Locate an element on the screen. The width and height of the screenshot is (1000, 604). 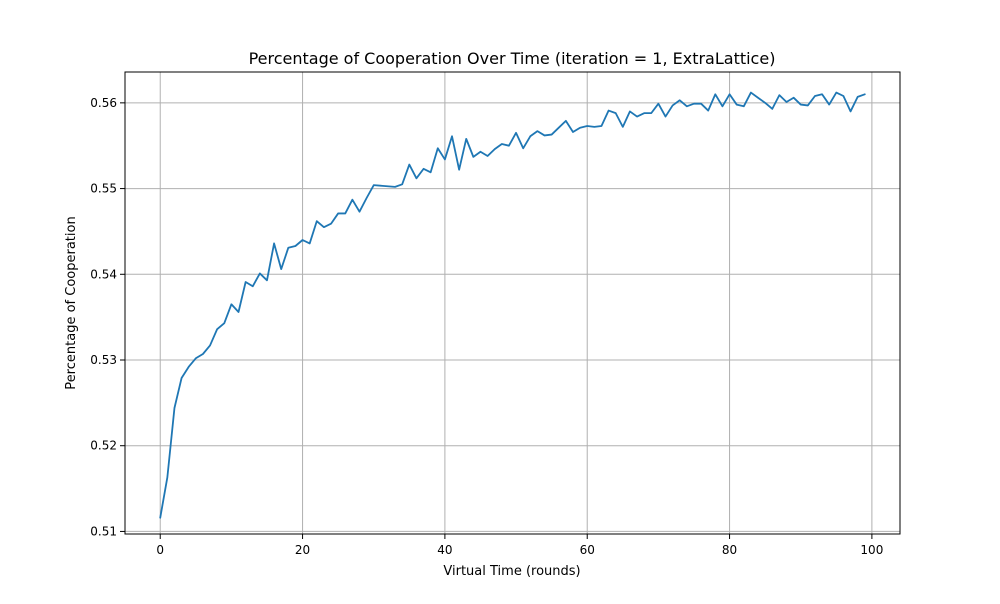
y-axis-label: Percentage of Cooperation is located at coordinates (71, 302).